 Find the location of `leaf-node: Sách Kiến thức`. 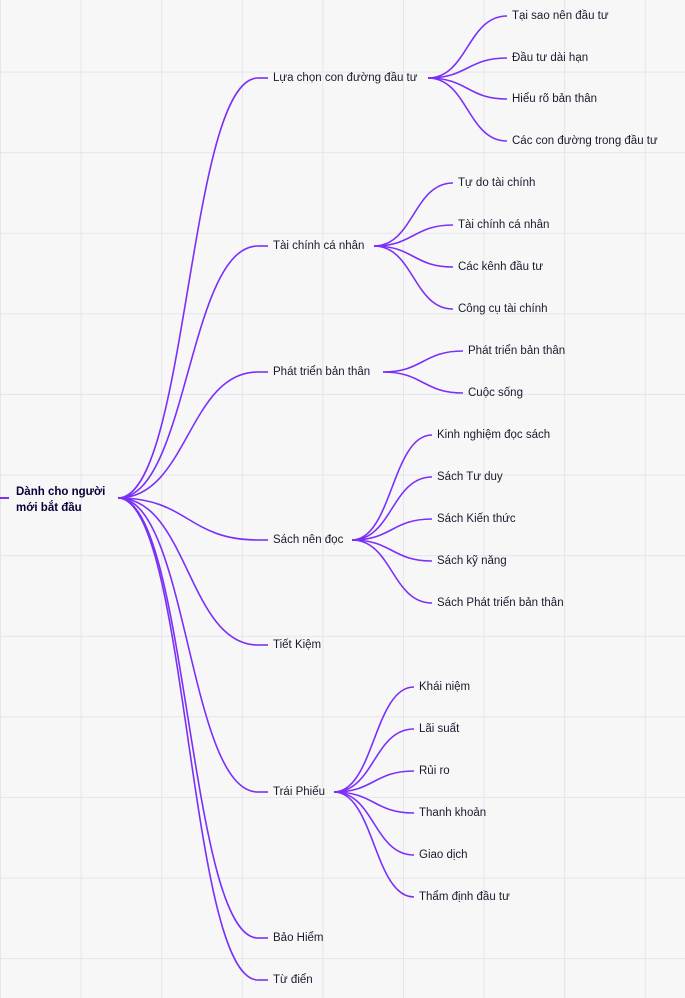

leaf-node: Sách Kiến thức is located at coordinates (476, 519).